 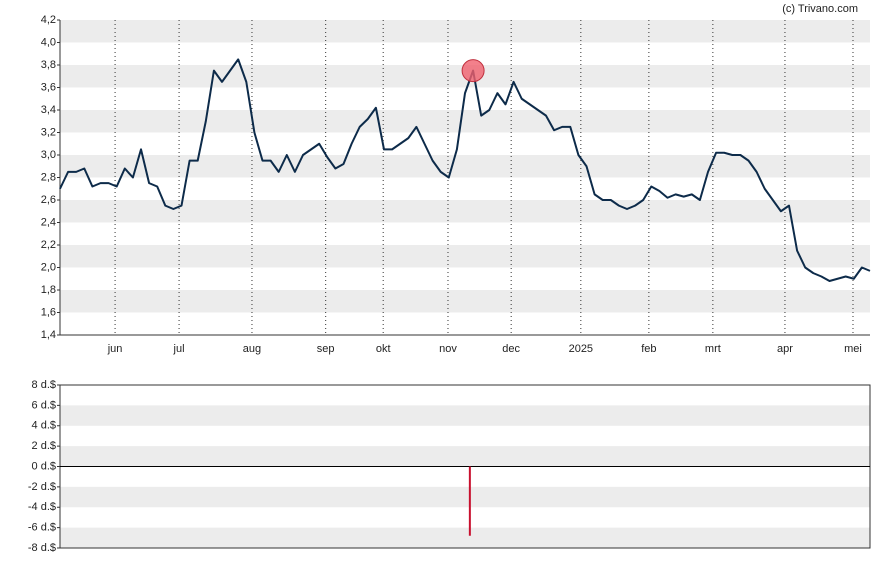 What do you see at coordinates (713, 349) in the screenshot?
I see `x-tick-label: mrt` at bounding box center [713, 349].